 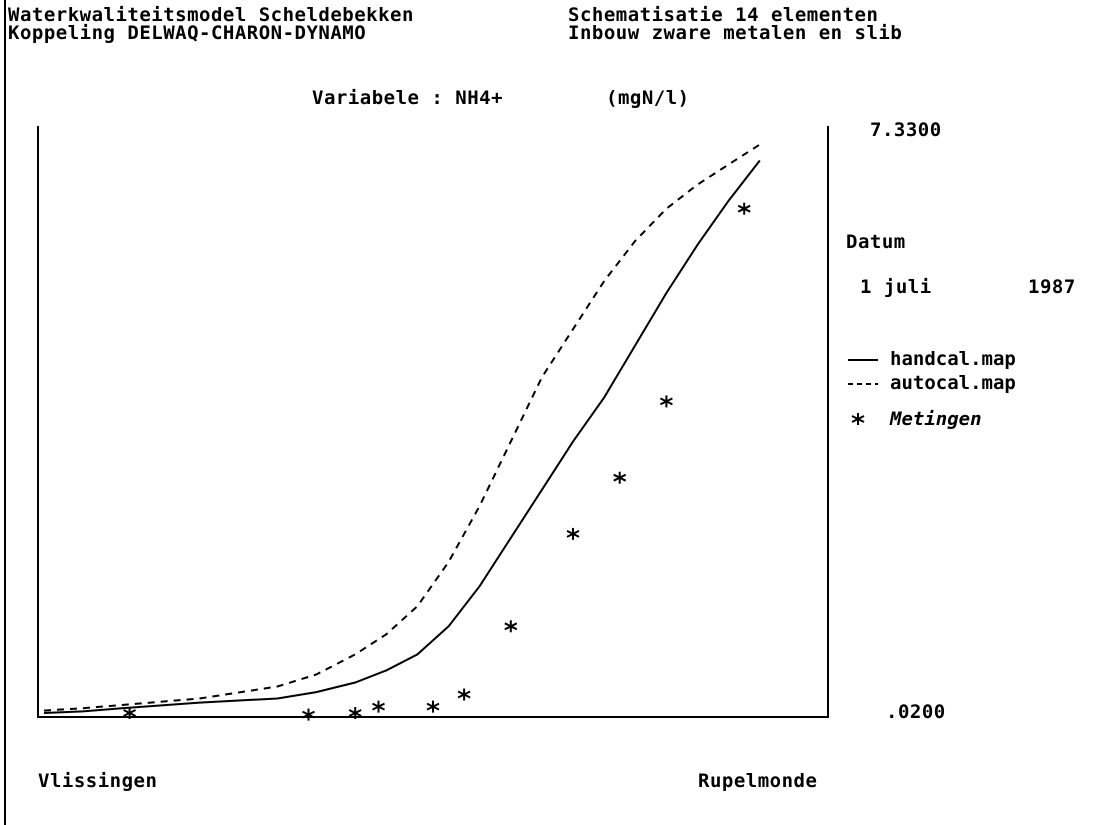 I want to click on date-year: 1987, so click(x=1052, y=287).